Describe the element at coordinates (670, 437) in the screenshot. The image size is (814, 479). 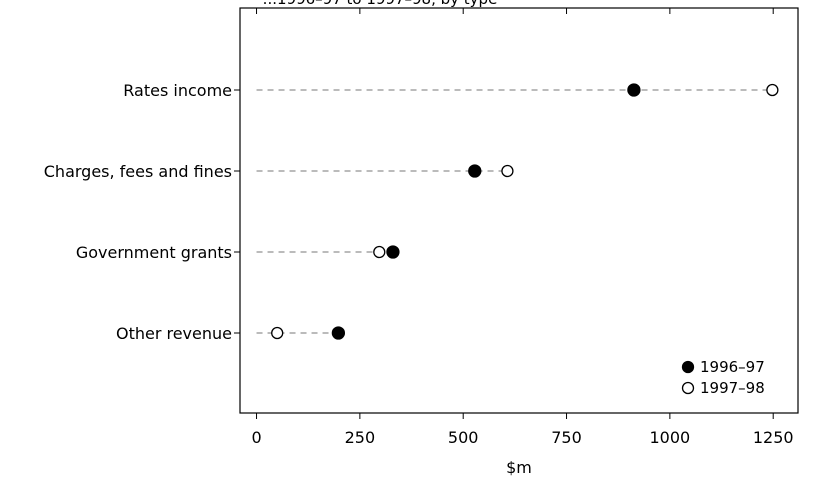
I see `x-tick-label: 1000` at that location.